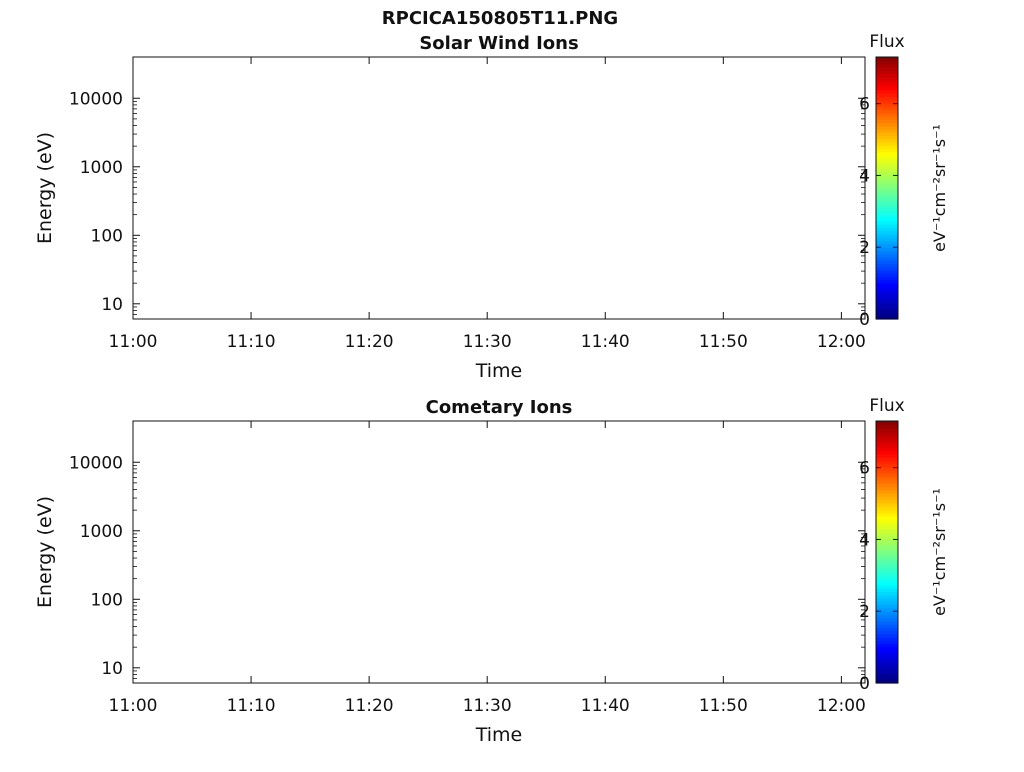 This screenshot has width=1024, height=772. What do you see at coordinates (498, 43) in the screenshot?
I see `panel-title: Solar Wind Ions` at bounding box center [498, 43].